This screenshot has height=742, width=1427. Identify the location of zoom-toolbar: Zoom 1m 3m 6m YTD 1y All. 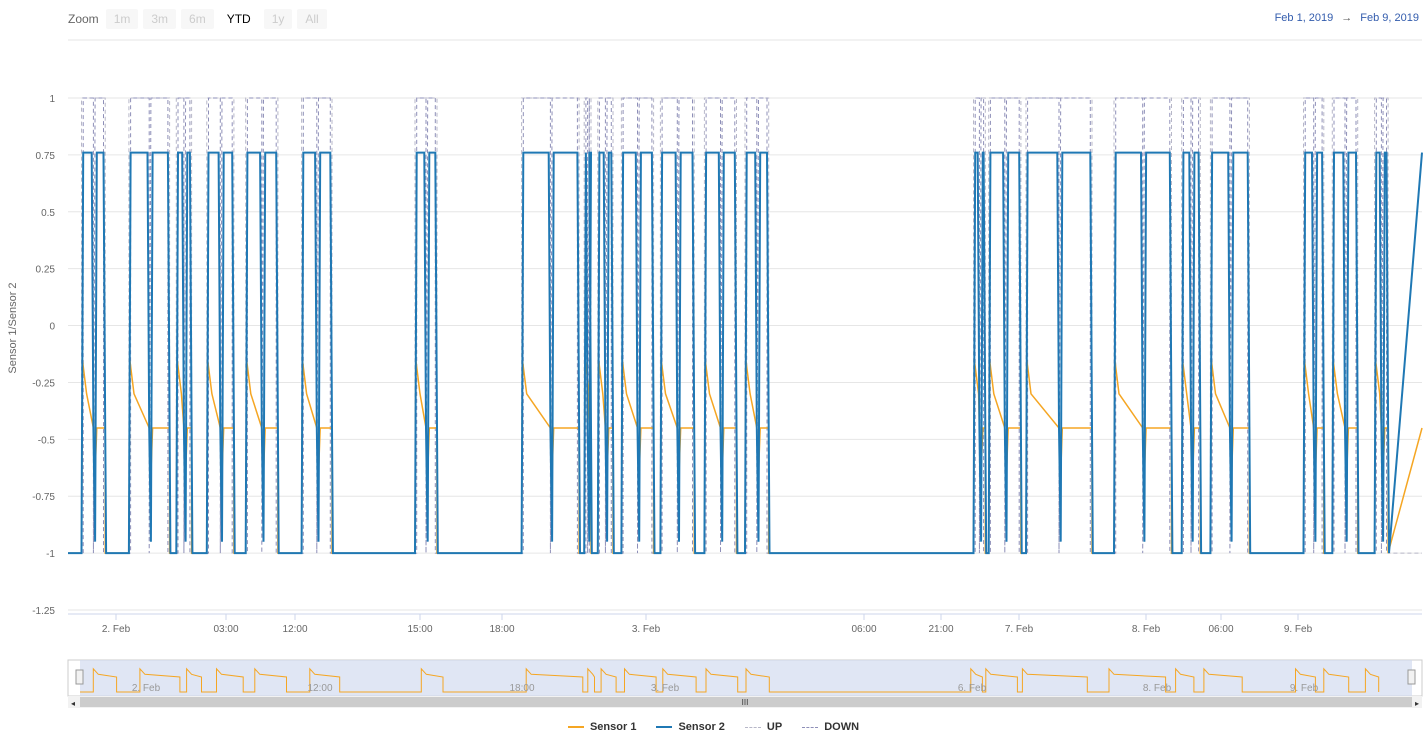
(197, 19).